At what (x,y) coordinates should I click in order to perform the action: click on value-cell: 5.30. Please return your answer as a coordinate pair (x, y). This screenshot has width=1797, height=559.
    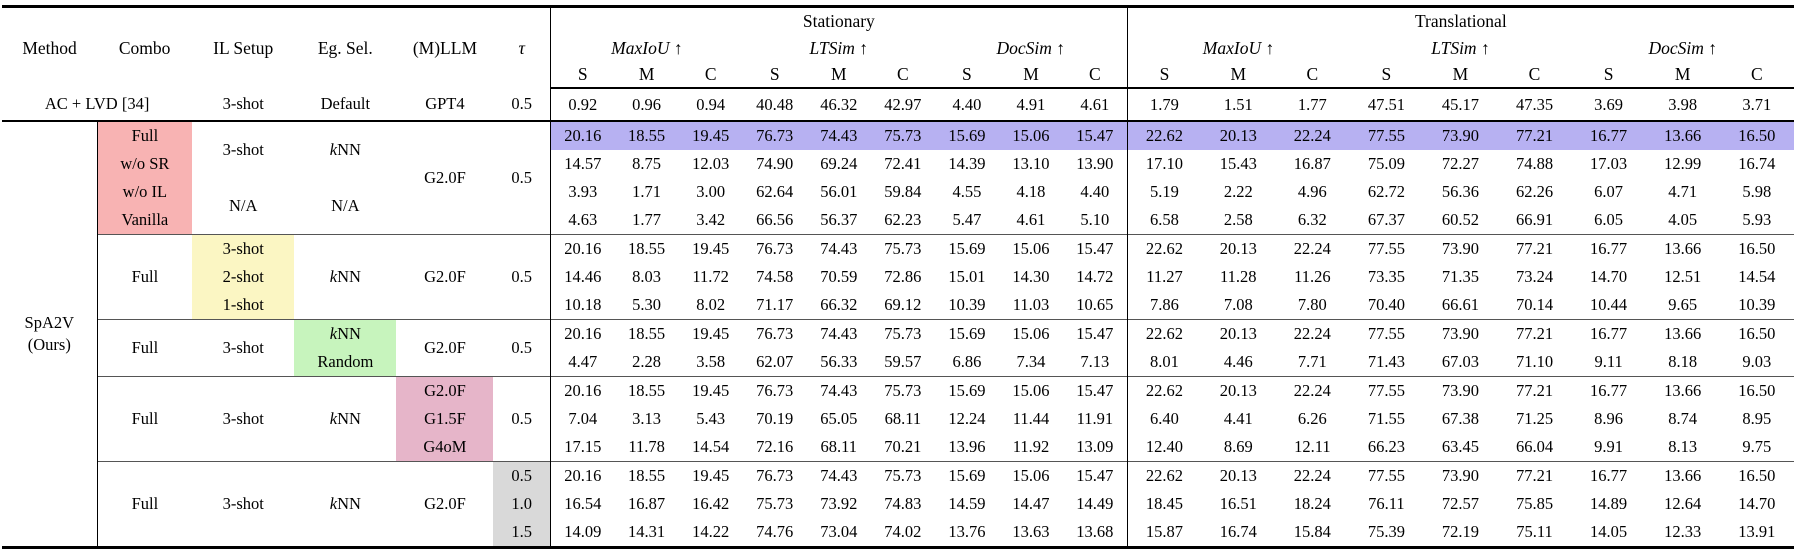
    Looking at the image, I should click on (647, 304).